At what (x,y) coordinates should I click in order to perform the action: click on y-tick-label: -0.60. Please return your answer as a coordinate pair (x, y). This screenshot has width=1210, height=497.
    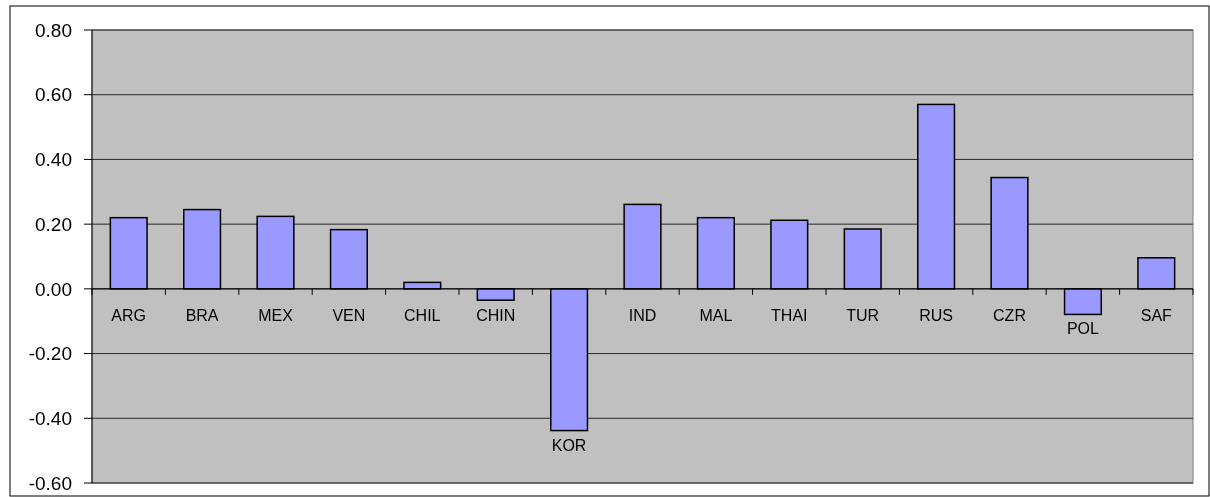
    Looking at the image, I should click on (50, 483).